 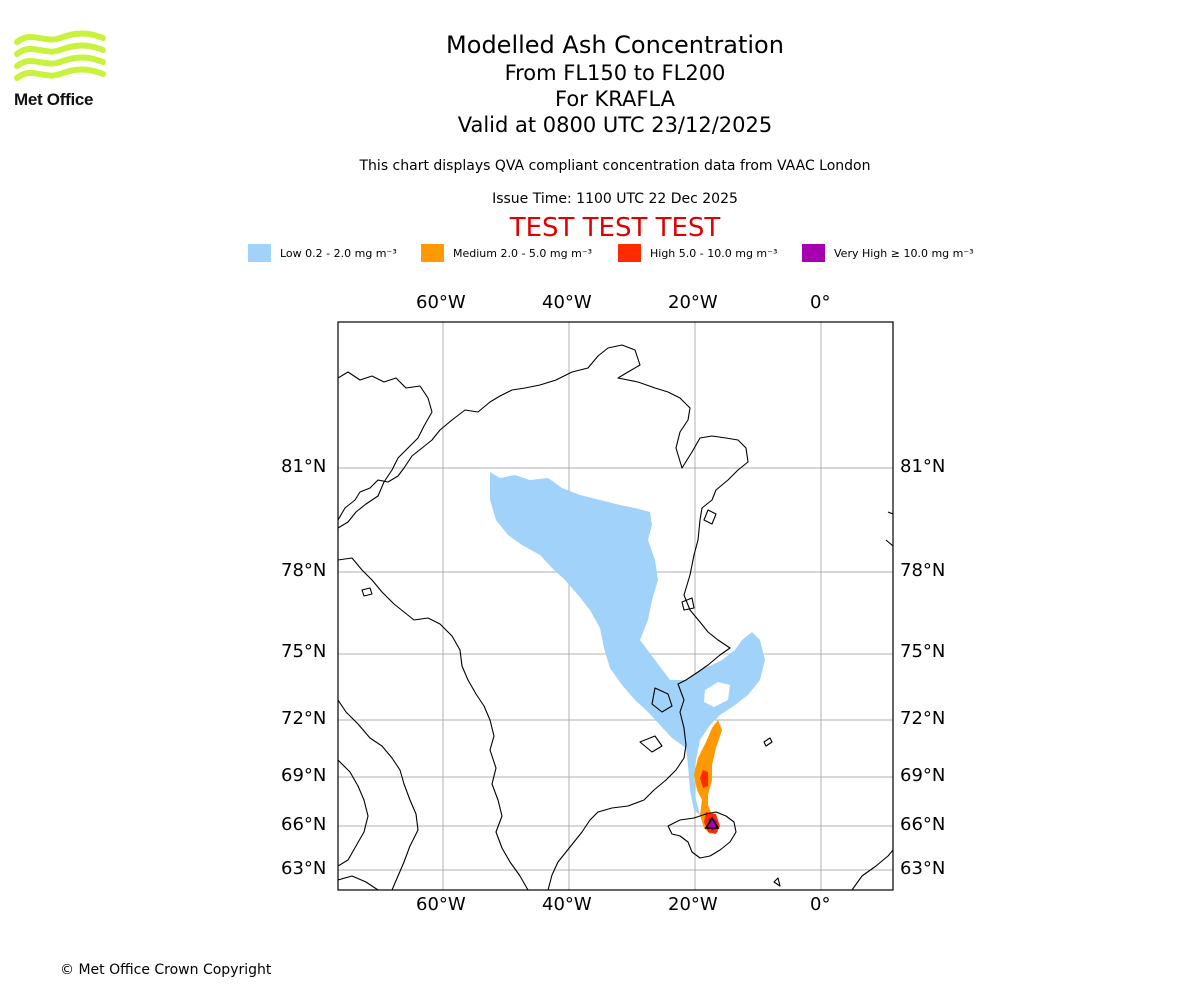 I want to click on valid-time: Valid at 0800 UTC 23/12/2025, so click(x=615, y=125).